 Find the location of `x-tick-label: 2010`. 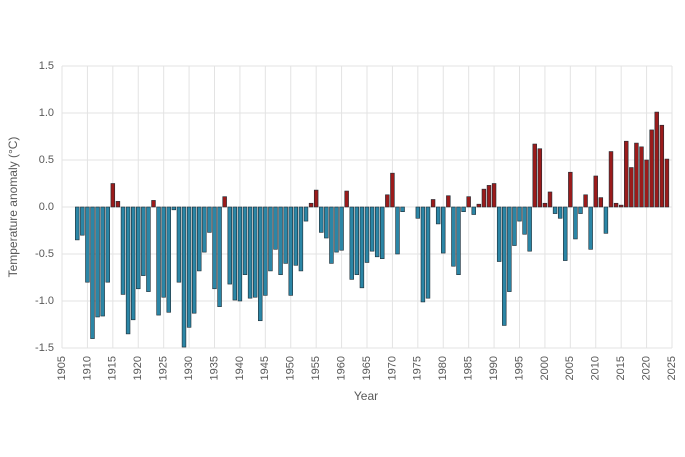

x-tick-label: 2010 is located at coordinates (596, 368).